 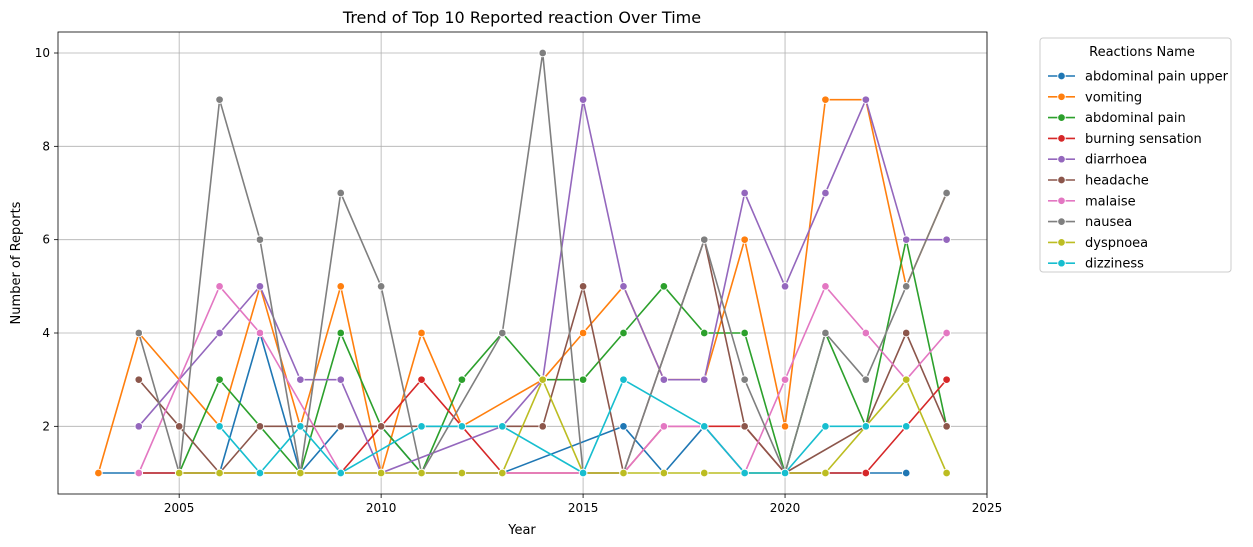 I want to click on series-line-dyspnoea, so click(x=563, y=426).